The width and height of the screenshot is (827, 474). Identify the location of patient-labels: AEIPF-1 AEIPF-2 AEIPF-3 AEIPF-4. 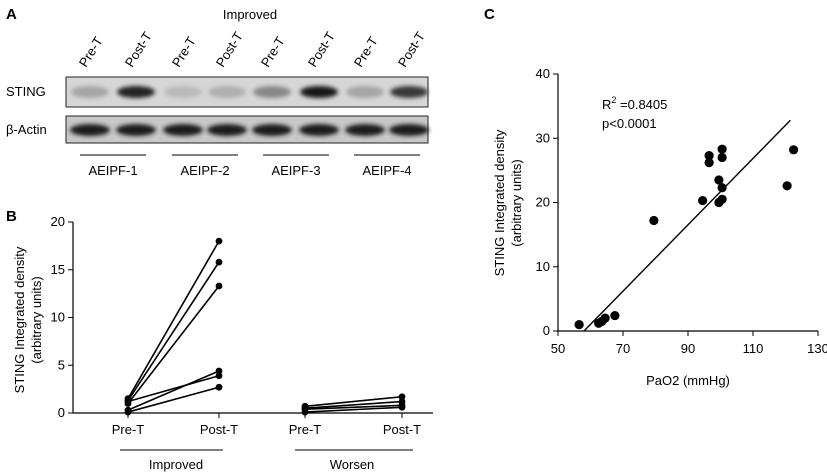
(250, 166).